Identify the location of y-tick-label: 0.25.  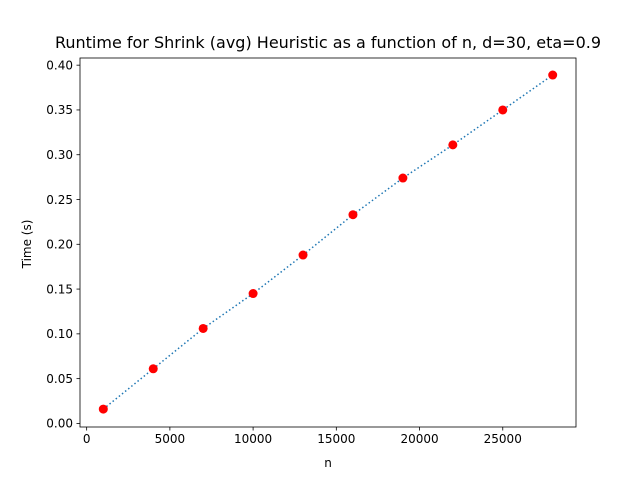
(59, 200).